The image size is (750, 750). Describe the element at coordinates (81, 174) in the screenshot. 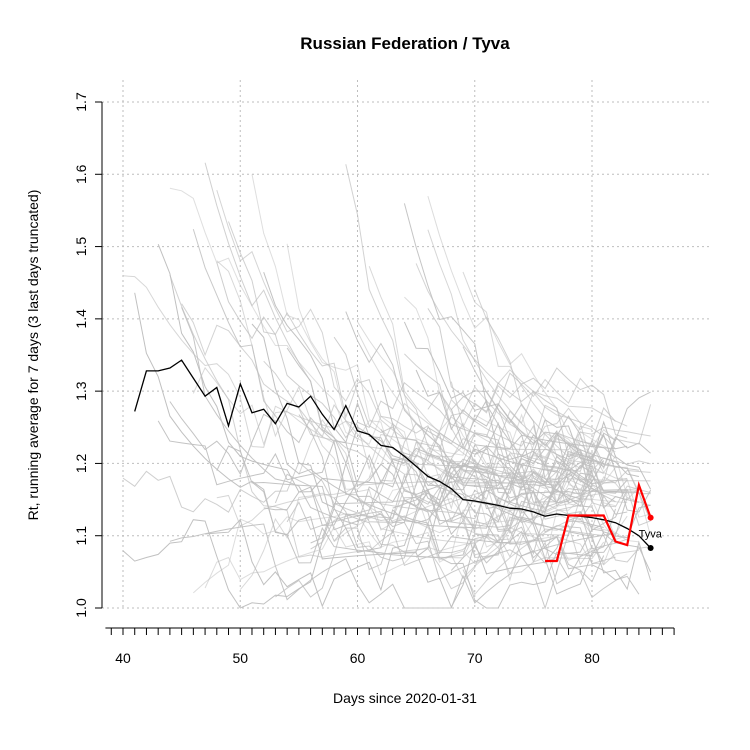

I see `y-tick-label: 1.6` at that location.